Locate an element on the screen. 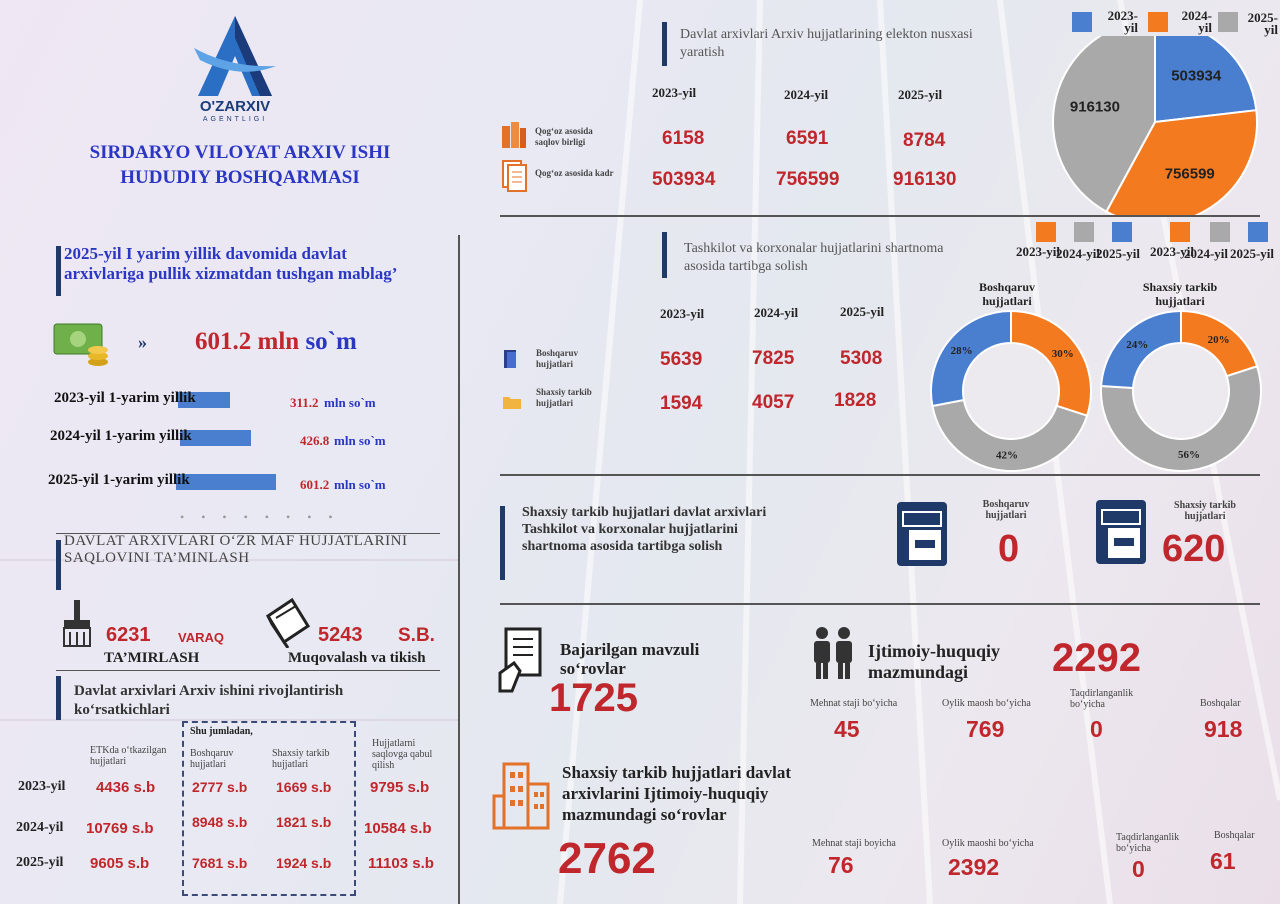 This screenshot has height=904, width=1280. col-shaxsiy-header: Shaxsiy tarkib hujjatlari is located at coordinates (301, 759).